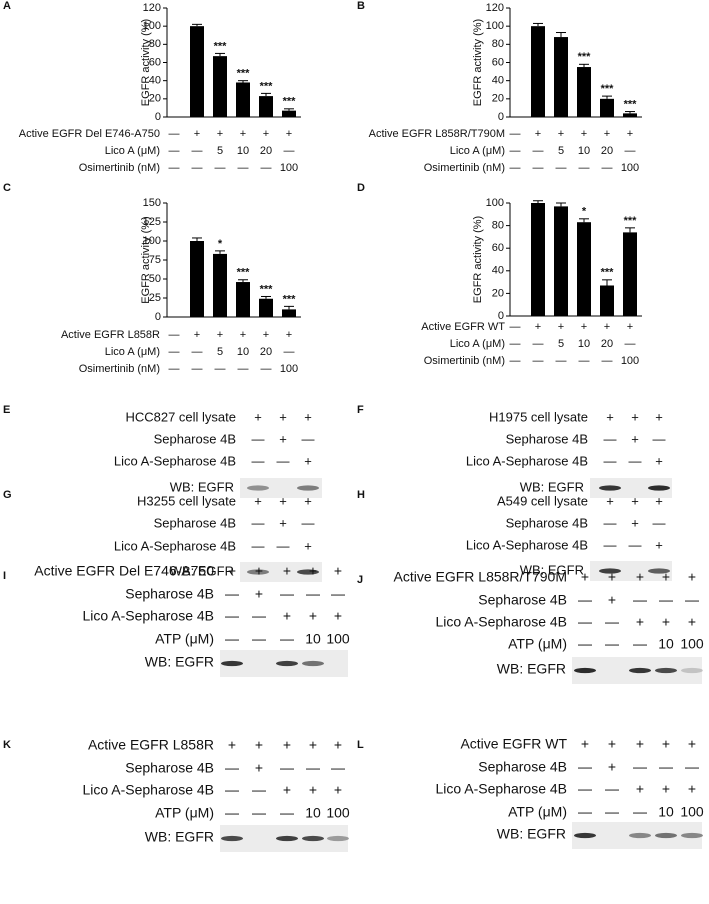 The image size is (709, 904). I want to click on y-tick-label: 80, so click(498, 44).